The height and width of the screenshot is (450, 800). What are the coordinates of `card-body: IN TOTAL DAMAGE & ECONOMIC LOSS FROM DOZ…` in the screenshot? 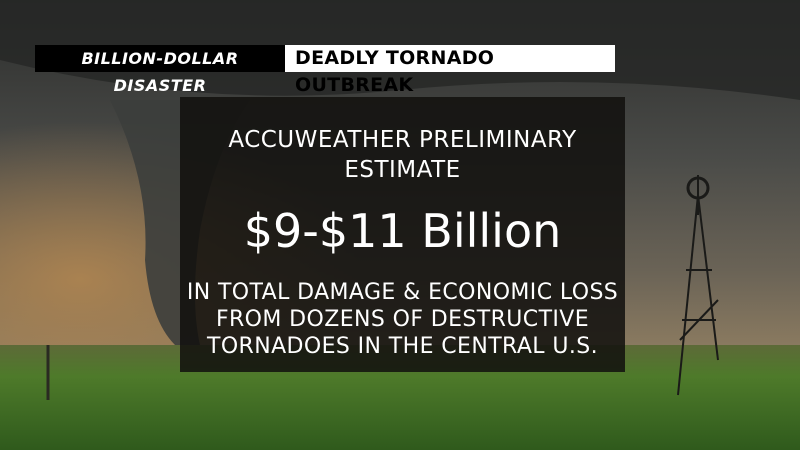 It's located at (402, 319).